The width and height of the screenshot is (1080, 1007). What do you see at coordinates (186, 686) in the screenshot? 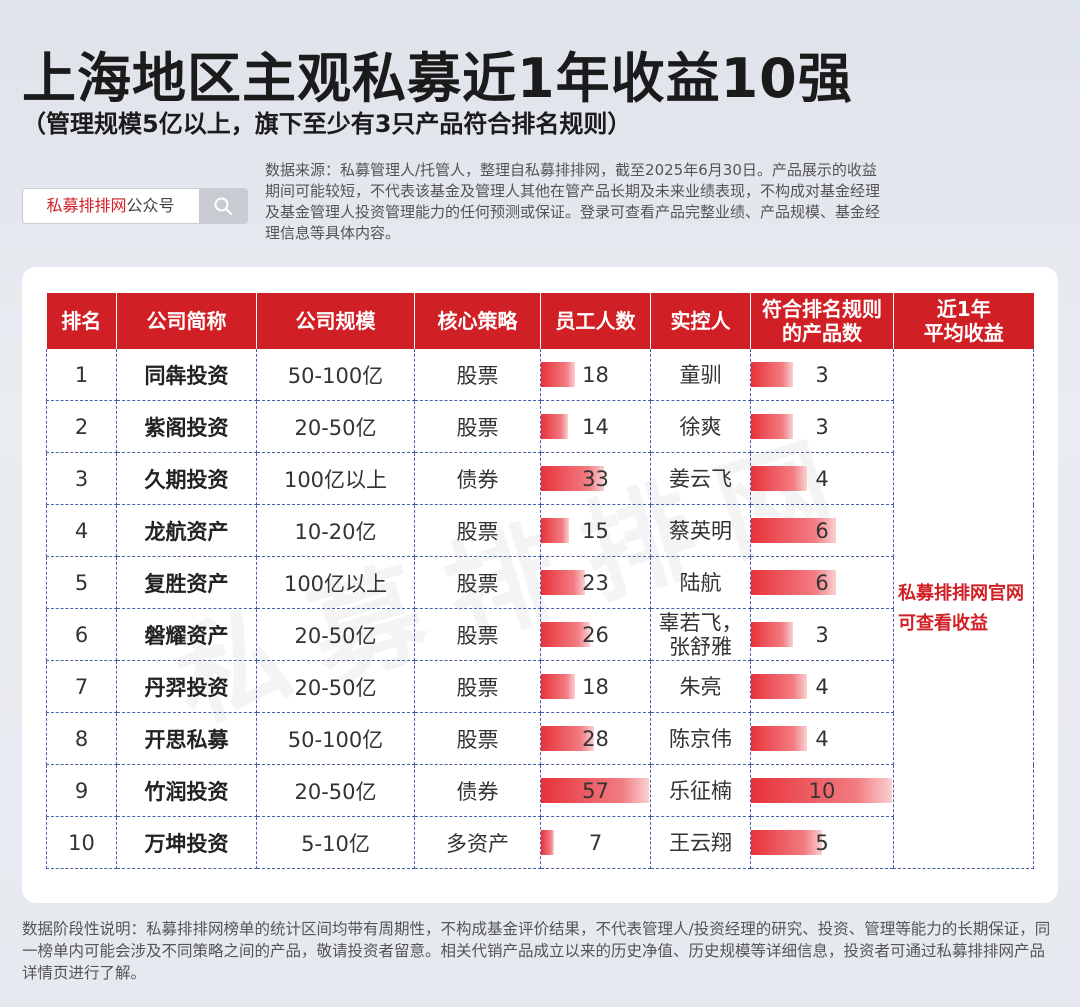
I see `company-cell: 丹羿投资` at bounding box center [186, 686].